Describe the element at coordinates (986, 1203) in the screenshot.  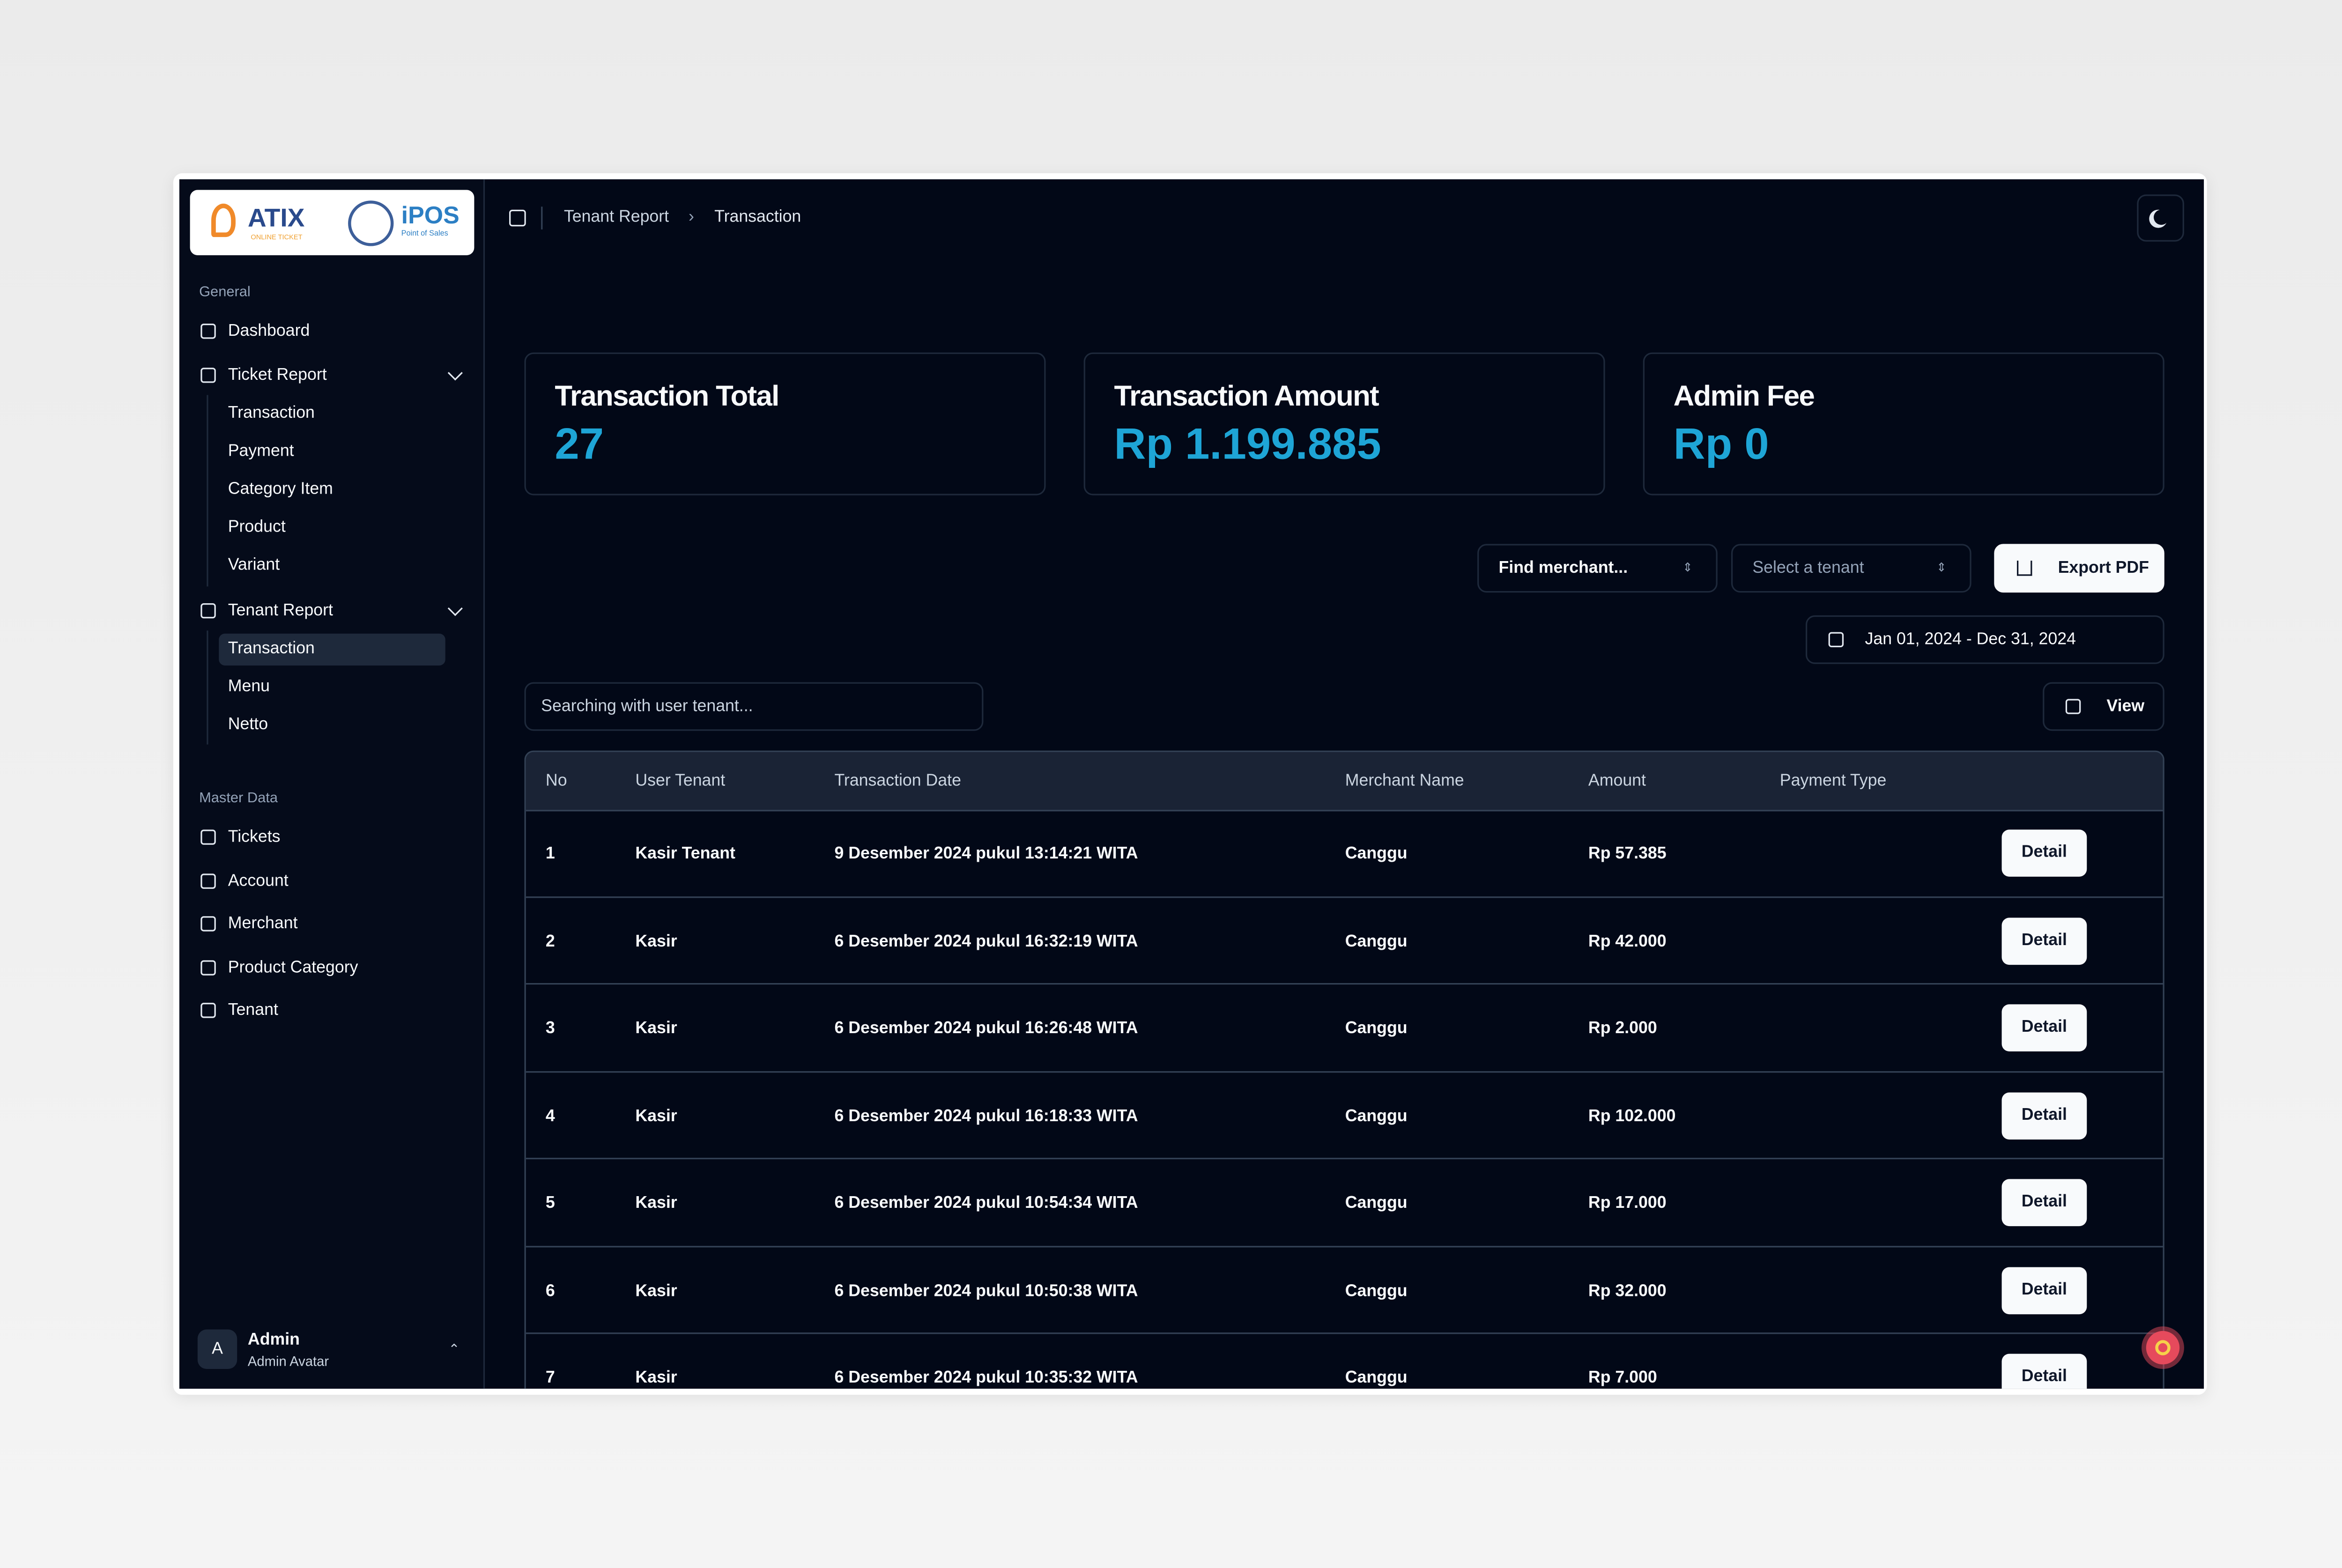
I see `cell: 6 Desember 2024 pukul 10:54:34 WITA` at that location.